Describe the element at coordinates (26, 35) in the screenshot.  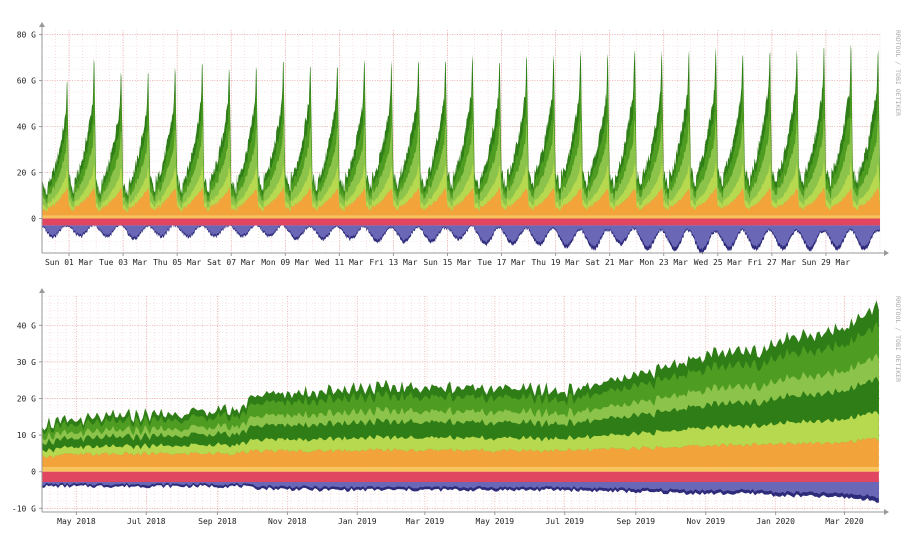
I see `y-tick-label: 80 G` at that location.